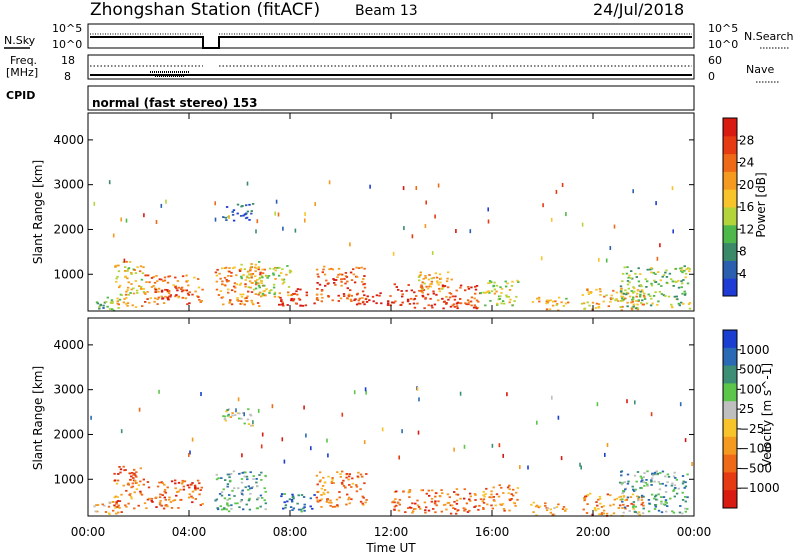 Image resolution: width=800 pixels, height=558 pixels. Describe the element at coordinates (20, 40) in the screenshot. I see `nsky-label: N.Sky` at that location.